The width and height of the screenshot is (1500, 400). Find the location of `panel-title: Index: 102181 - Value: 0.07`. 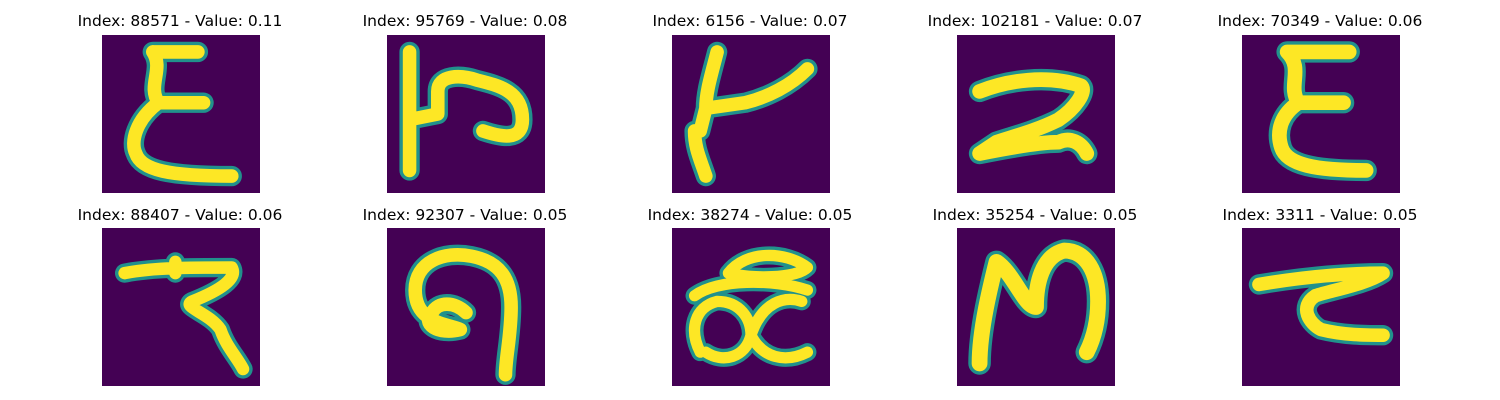

panel-title: Index: 102181 - Value: 0.07 is located at coordinates (1035, 21).